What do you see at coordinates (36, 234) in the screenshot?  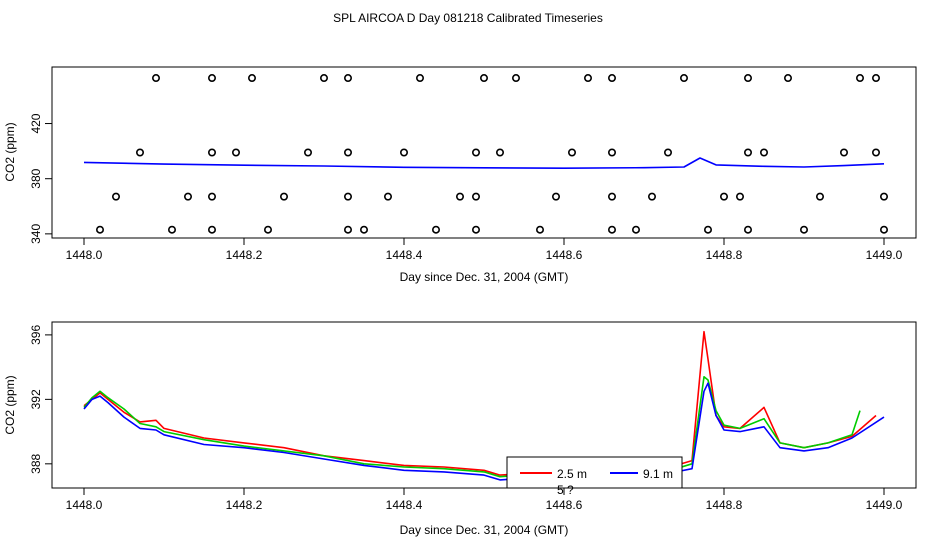 I see `y-tick-label: 340` at bounding box center [36, 234].